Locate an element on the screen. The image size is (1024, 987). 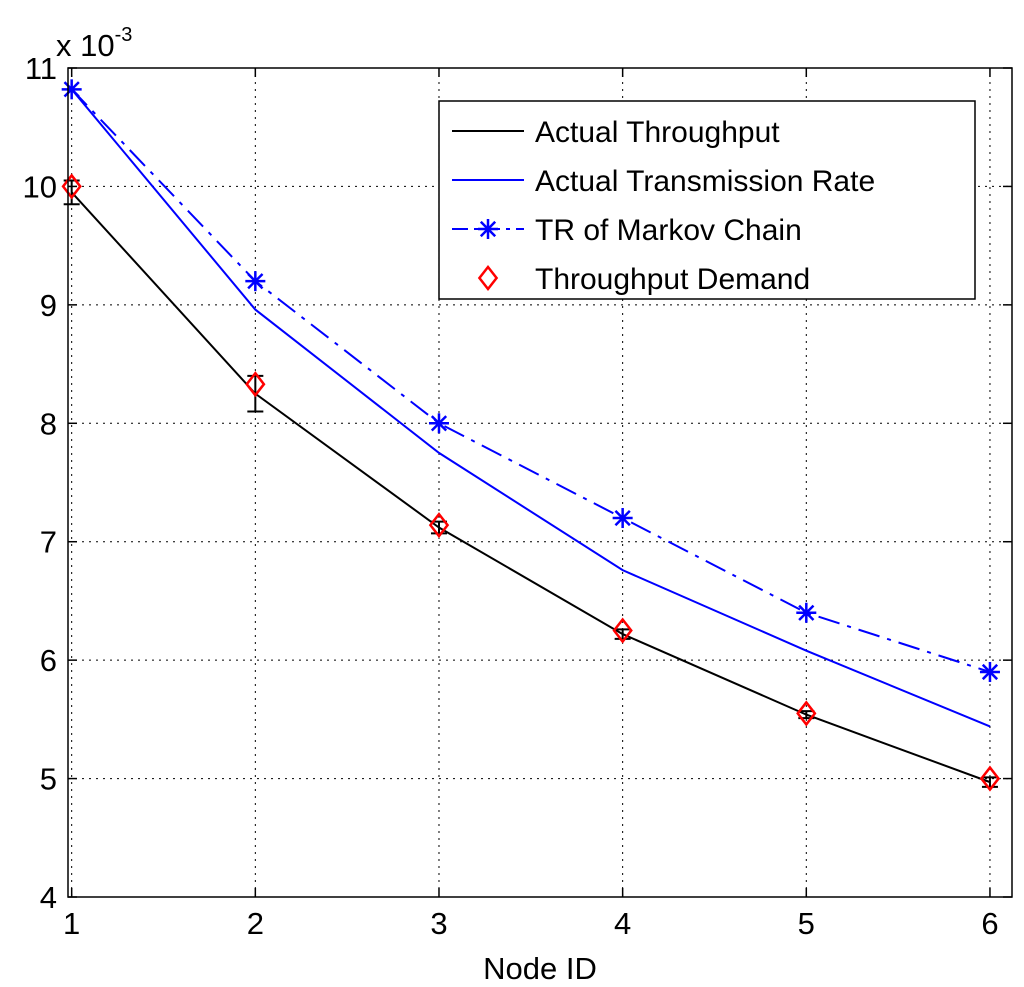
legend-entry-3: Throughput Demand is located at coordinates (643, 279).